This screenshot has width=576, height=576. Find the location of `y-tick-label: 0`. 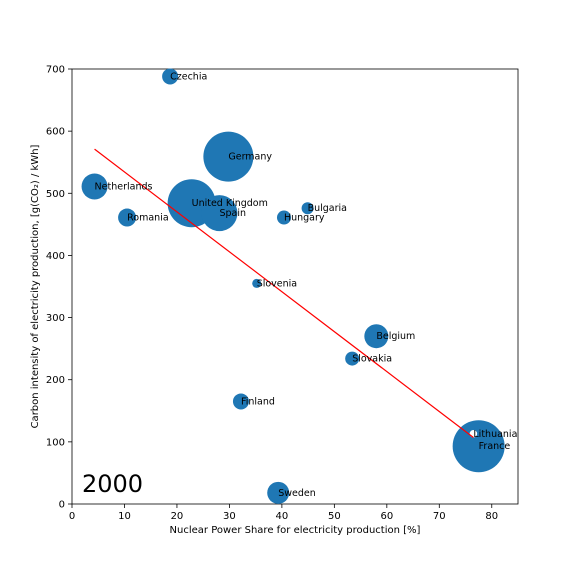

y-tick-label: 0 is located at coordinates (62, 505).